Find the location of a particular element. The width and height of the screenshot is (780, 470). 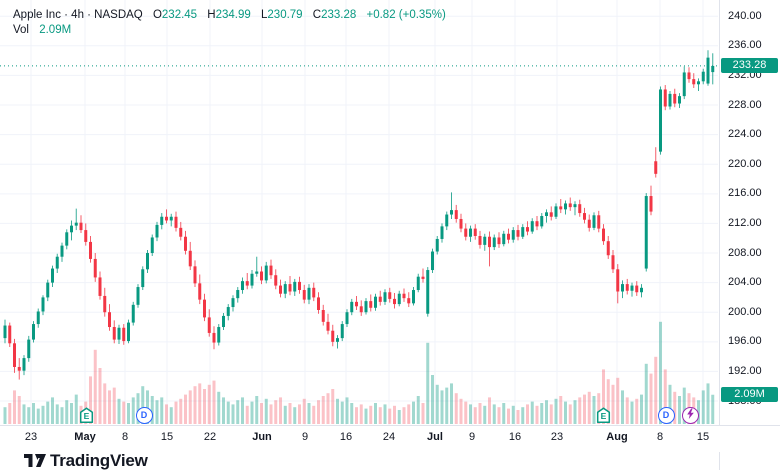

price-tick-label: 224.00 is located at coordinates (745, 134).